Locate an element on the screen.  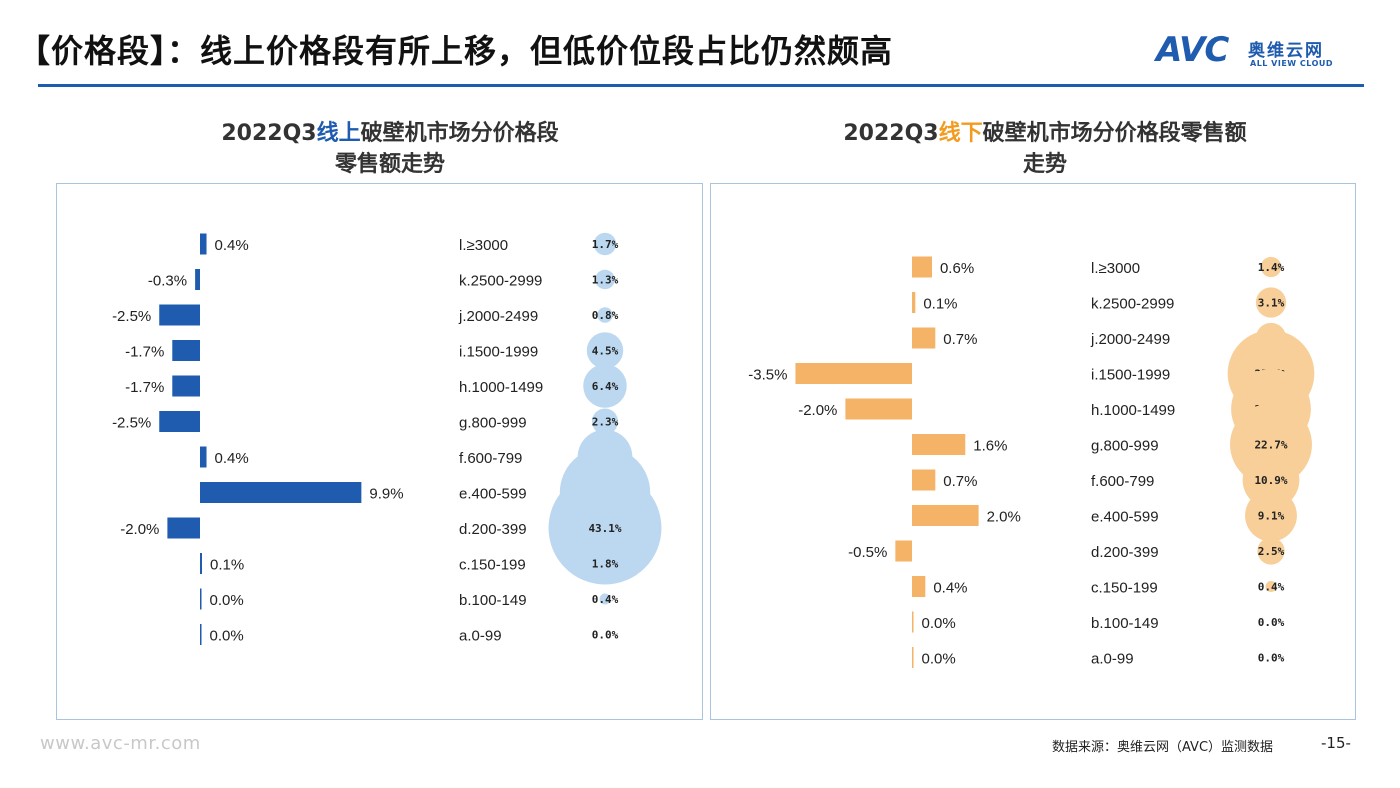
online-bar-label: 0.1% is located at coordinates (227, 565).